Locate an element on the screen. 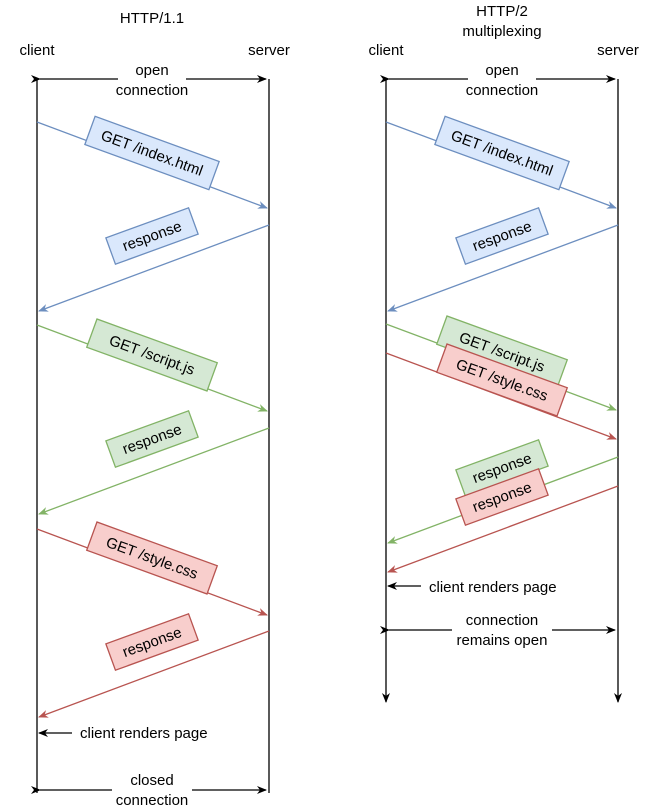 The height and width of the screenshot is (810, 653). http11-title: HTTP/1.1 is located at coordinates (152, 18).